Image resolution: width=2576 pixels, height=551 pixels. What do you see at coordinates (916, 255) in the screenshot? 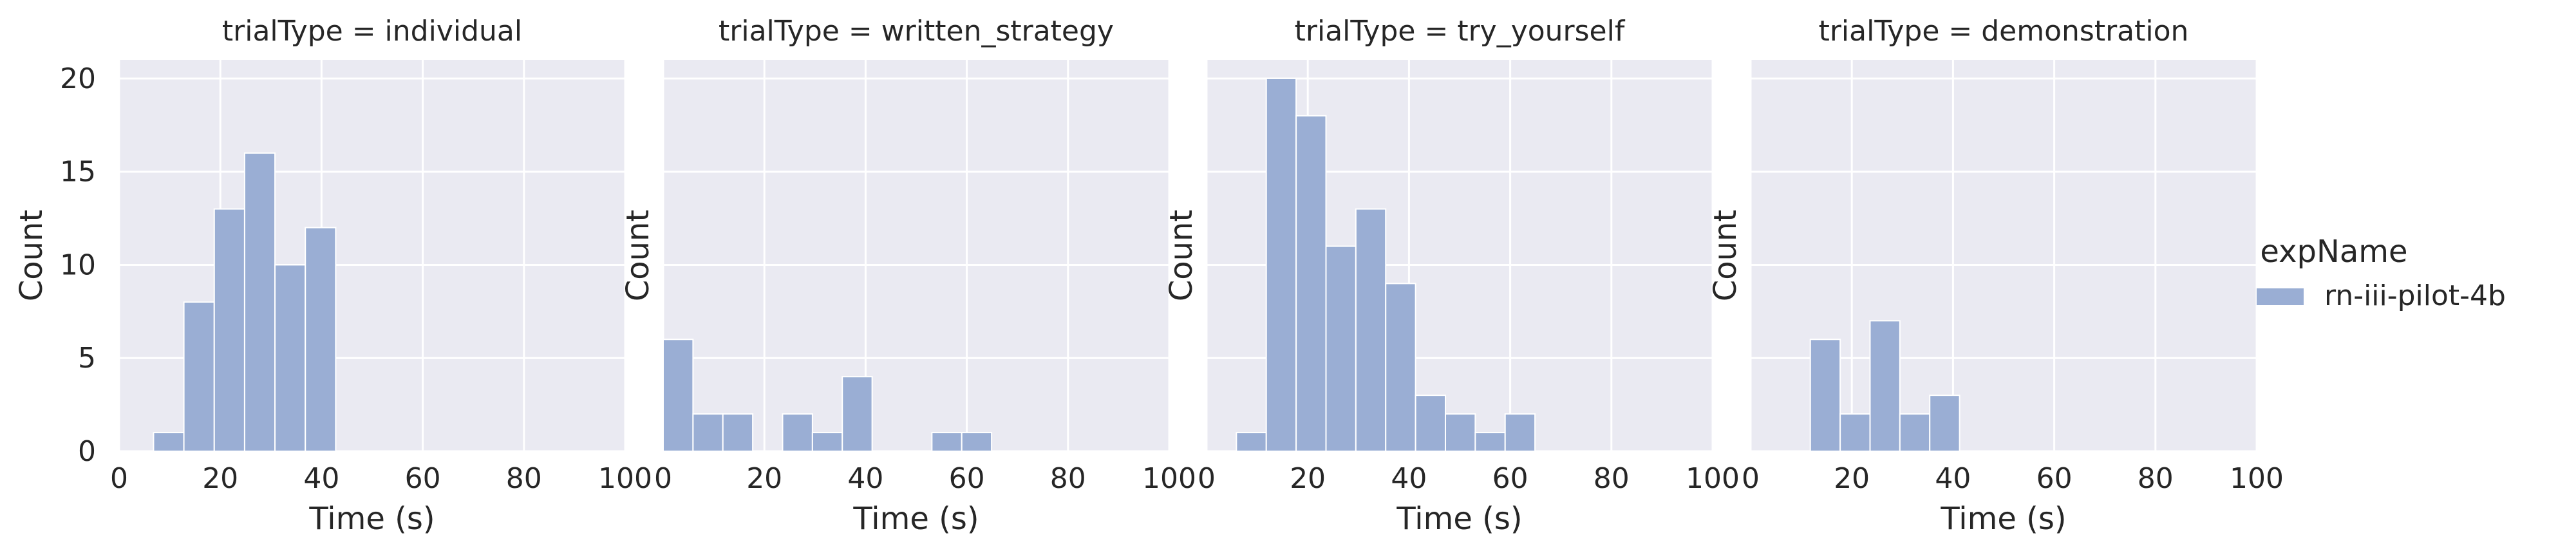
I see `plot-background` at bounding box center [916, 255].